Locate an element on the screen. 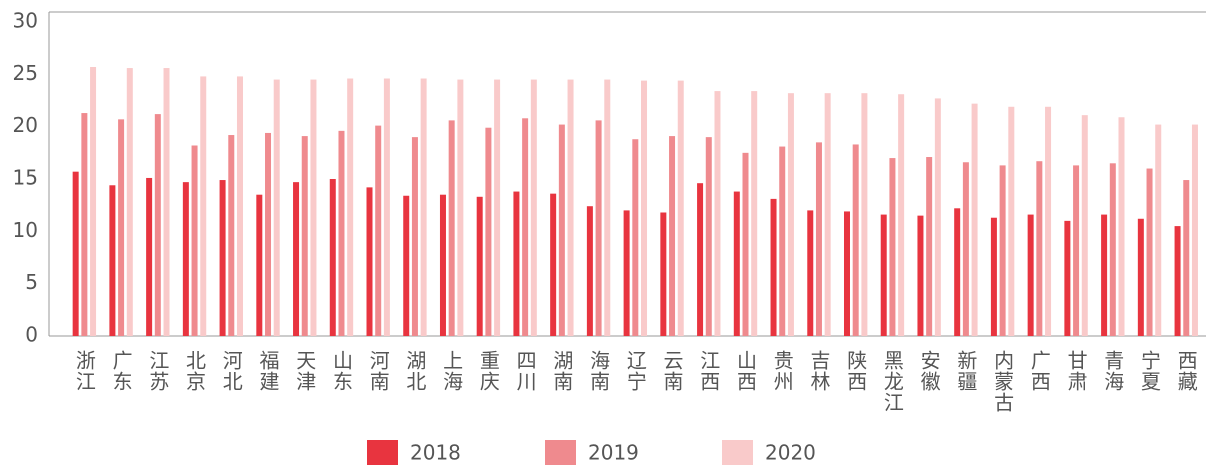  x-tick-label: 吉林 is located at coordinates (819, 371).